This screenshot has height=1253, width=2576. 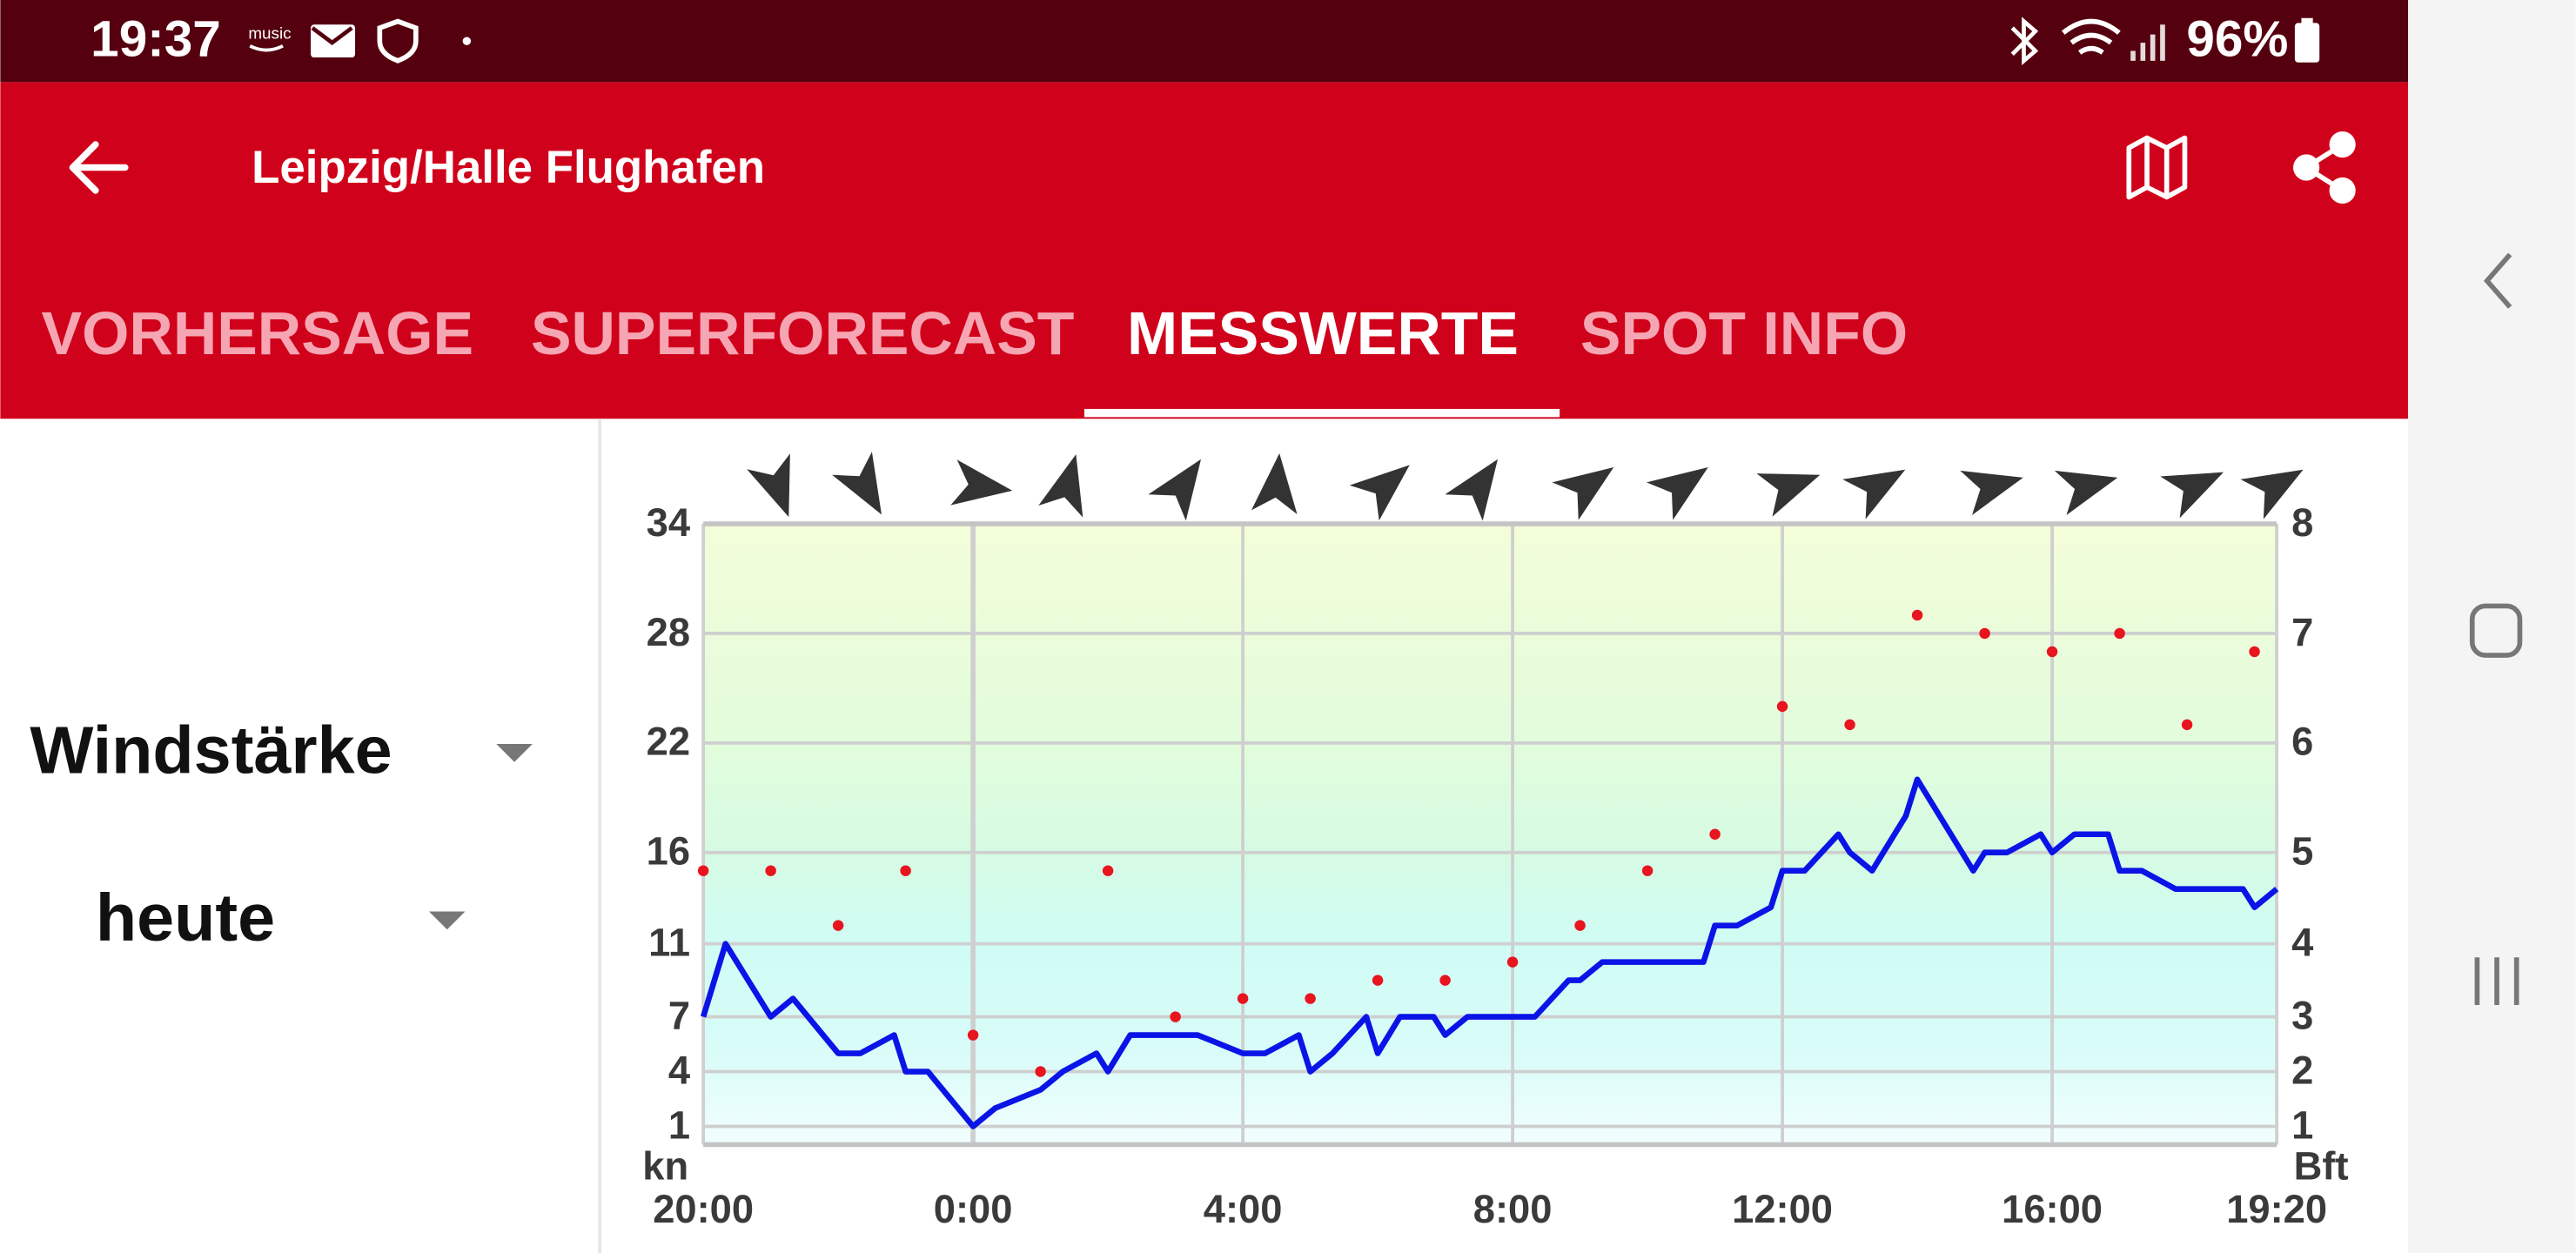 What do you see at coordinates (703, 1209) in the screenshot?
I see `x-tick-label: 20:00` at bounding box center [703, 1209].